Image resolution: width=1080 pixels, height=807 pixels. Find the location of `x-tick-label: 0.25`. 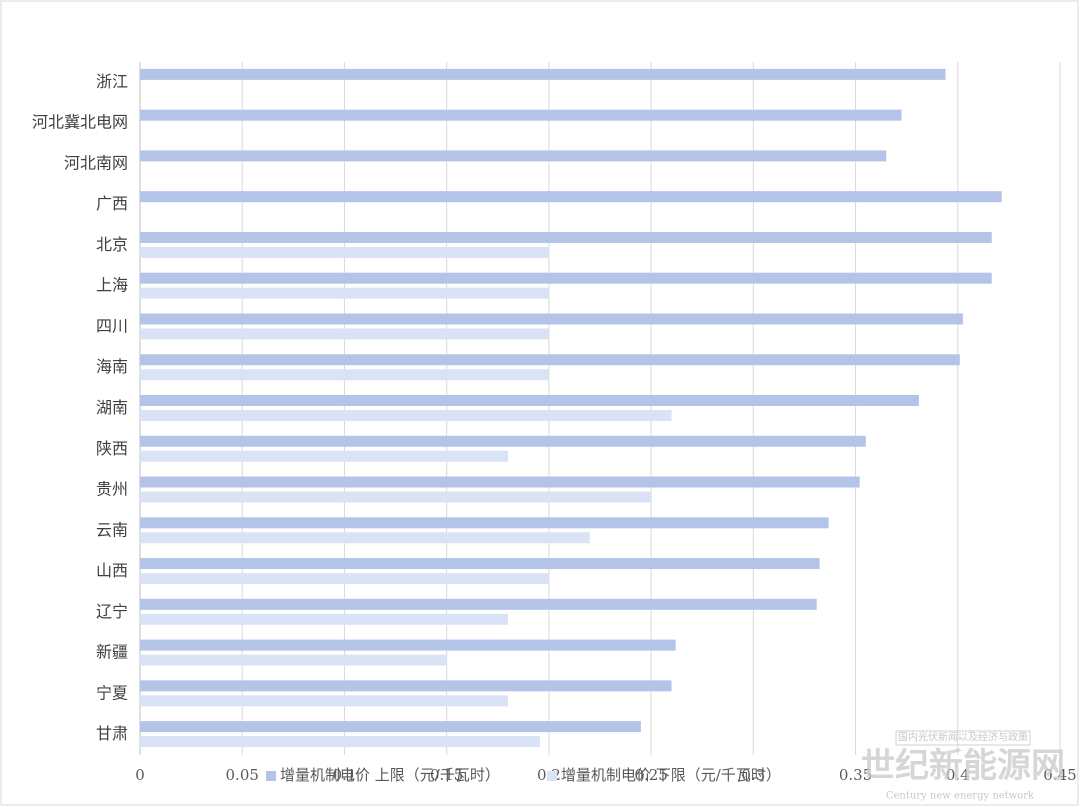

x-tick-label: 0.25 is located at coordinates (650, 775).